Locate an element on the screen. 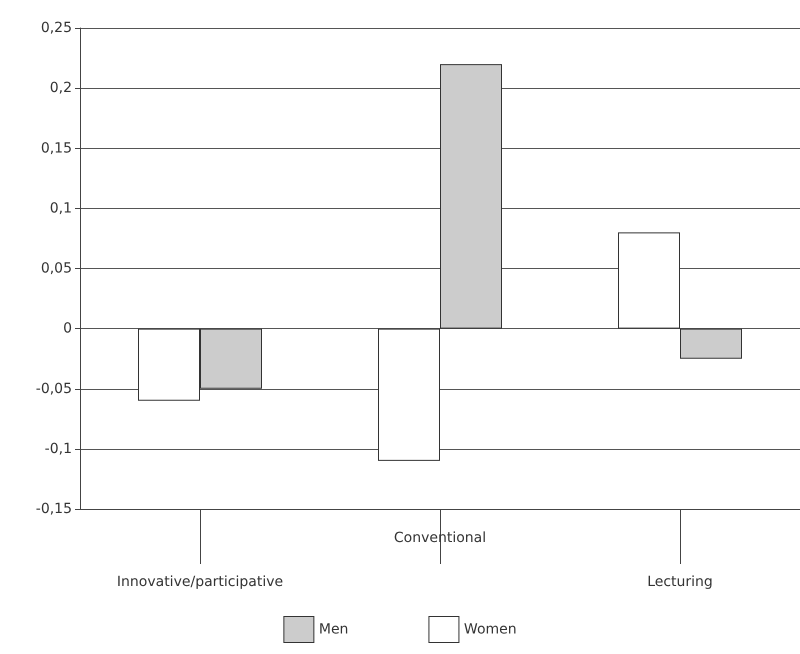 This screenshot has height=654, width=800. x-tick-label: Lecturing is located at coordinates (680, 582).